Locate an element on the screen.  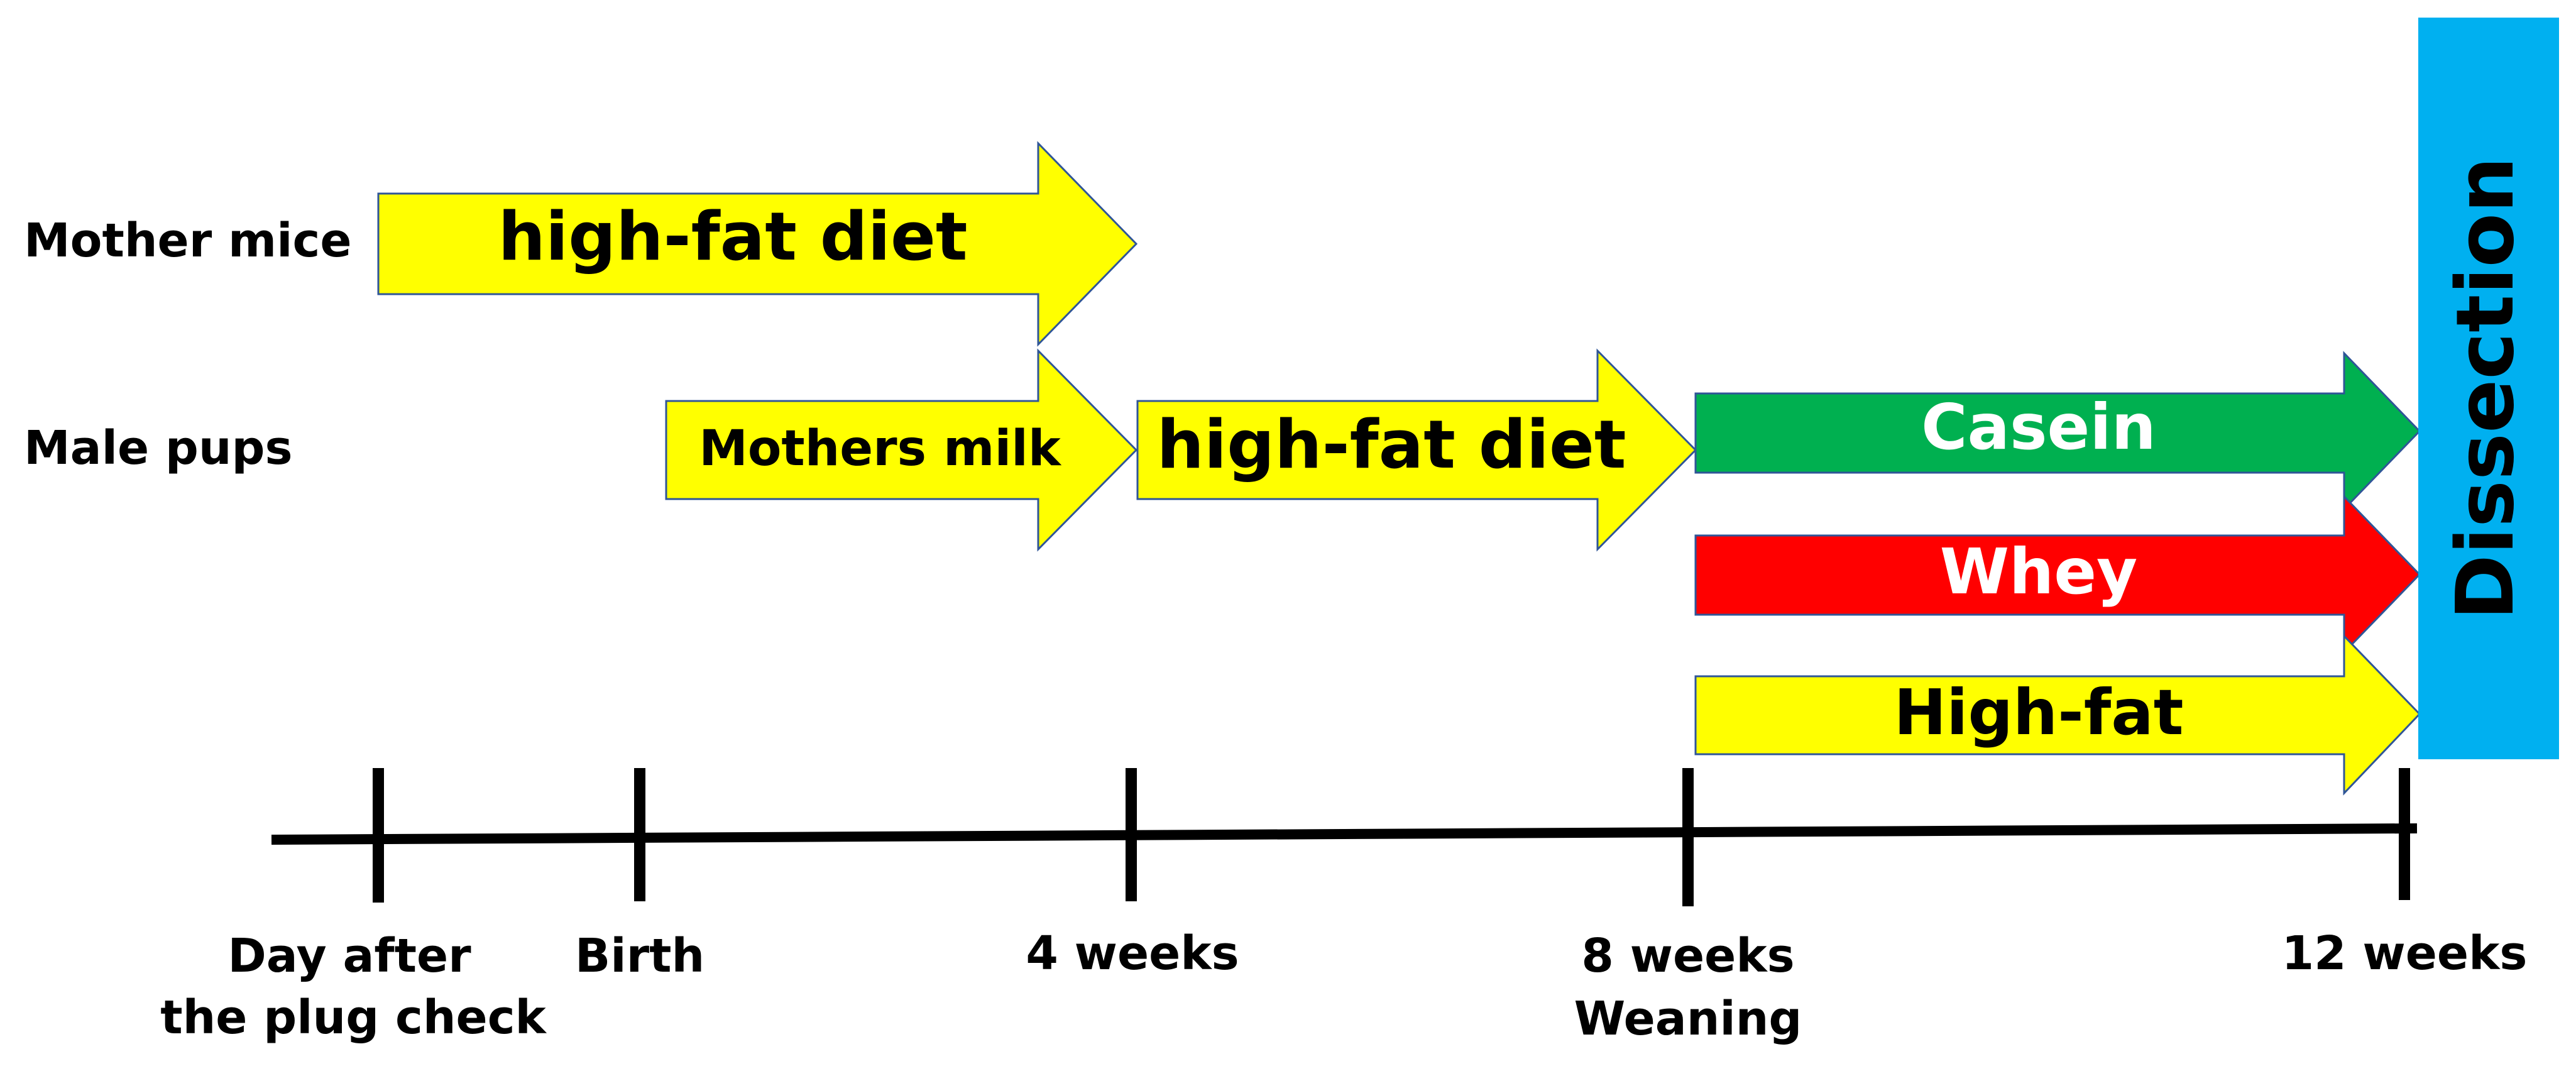
arrow-mothers-milk: Mothers milk is located at coordinates (901, 450).